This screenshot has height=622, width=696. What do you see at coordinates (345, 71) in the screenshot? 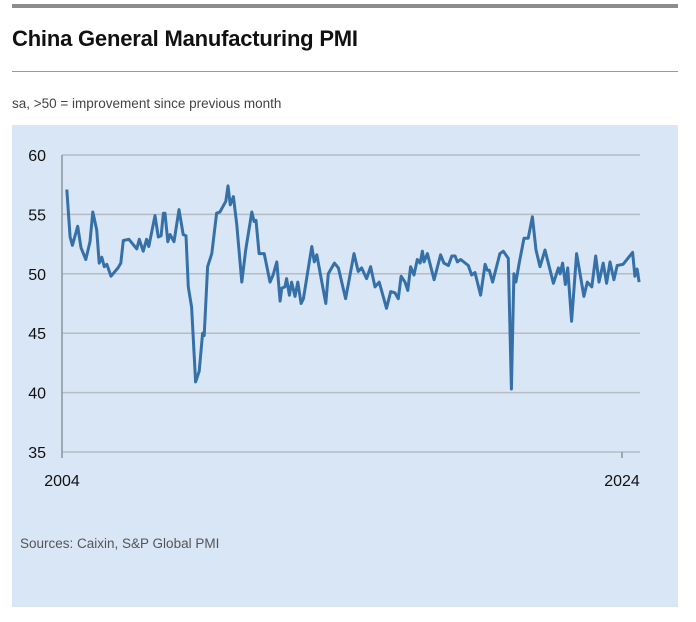
I see `title-divider` at bounding box center [345, 71].